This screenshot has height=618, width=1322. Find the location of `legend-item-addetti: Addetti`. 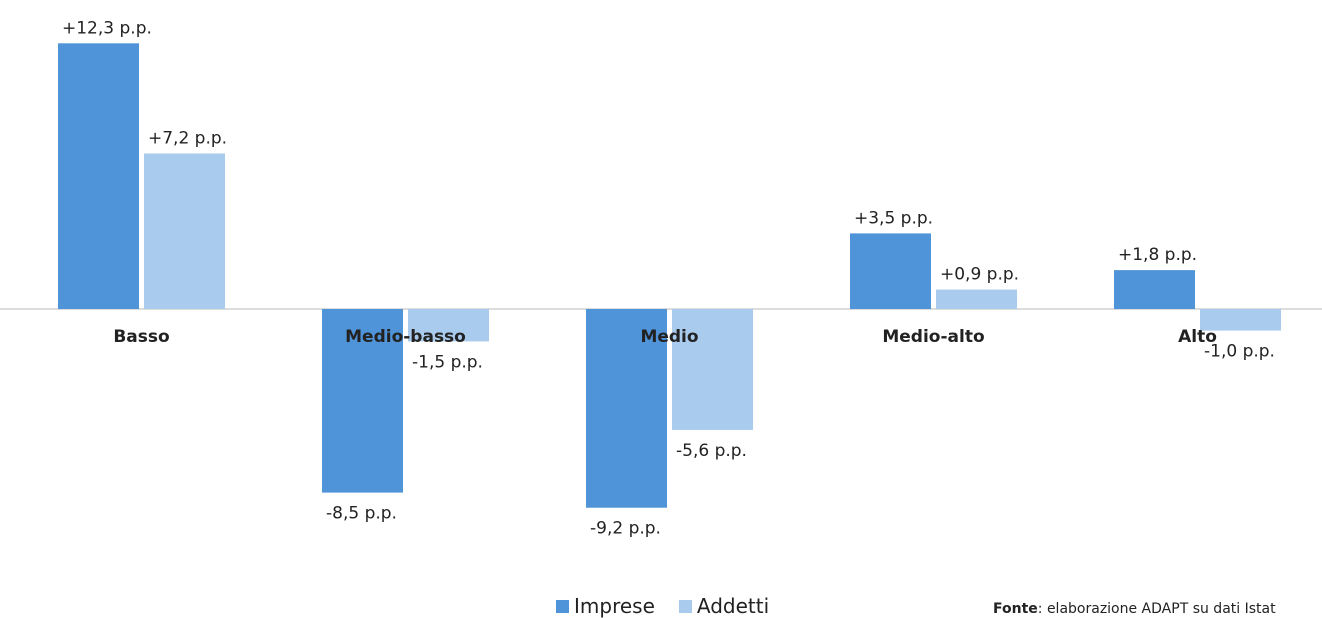

legend-item-addetti: Addetti is located at coordinates (724, 606).